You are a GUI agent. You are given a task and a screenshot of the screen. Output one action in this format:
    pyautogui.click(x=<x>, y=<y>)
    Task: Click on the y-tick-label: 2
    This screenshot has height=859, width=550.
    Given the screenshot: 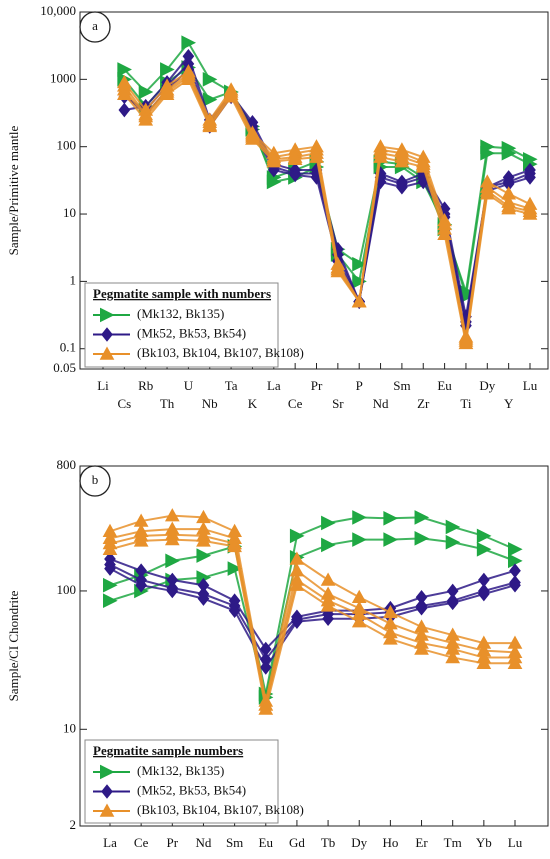 What is the action you would take?
    pyautogui.click(x=73, y=824)
    